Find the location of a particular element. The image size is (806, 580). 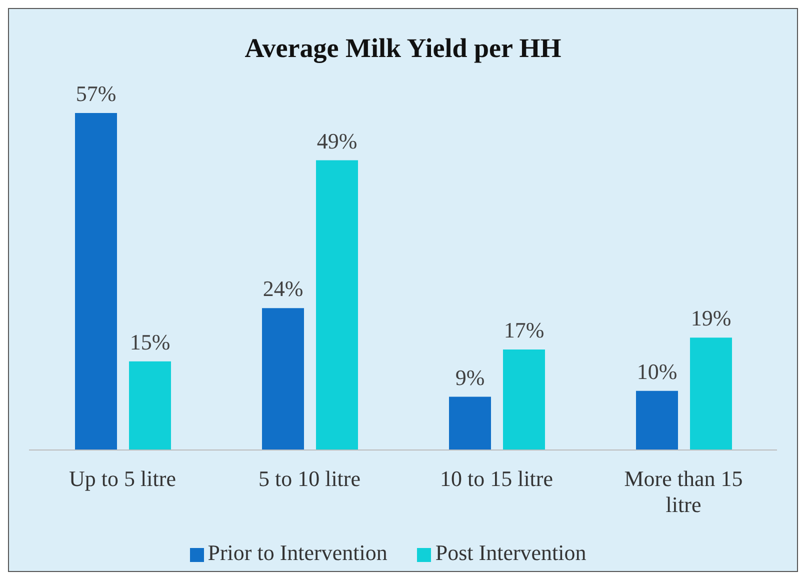

data-label: 57% is located at coordinates (96, 93).